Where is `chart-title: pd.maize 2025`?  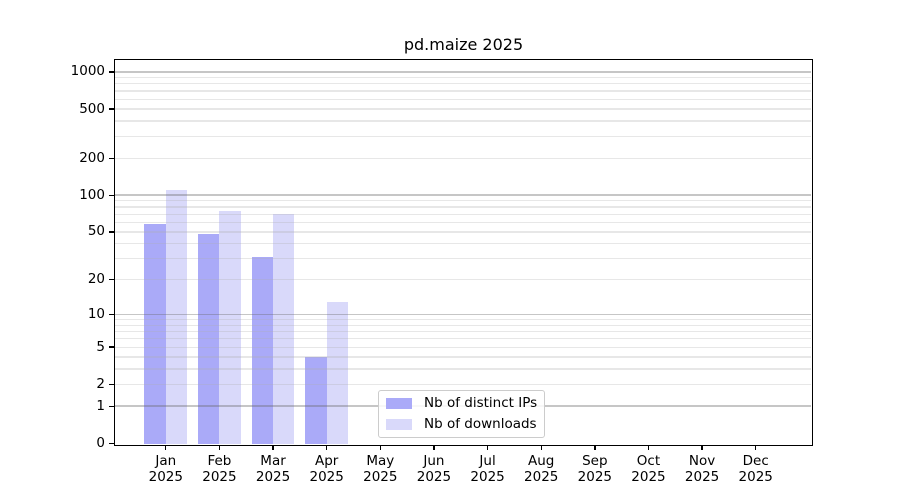
chart-title: pd.maize 2025 is located at coordinates (463, 44).